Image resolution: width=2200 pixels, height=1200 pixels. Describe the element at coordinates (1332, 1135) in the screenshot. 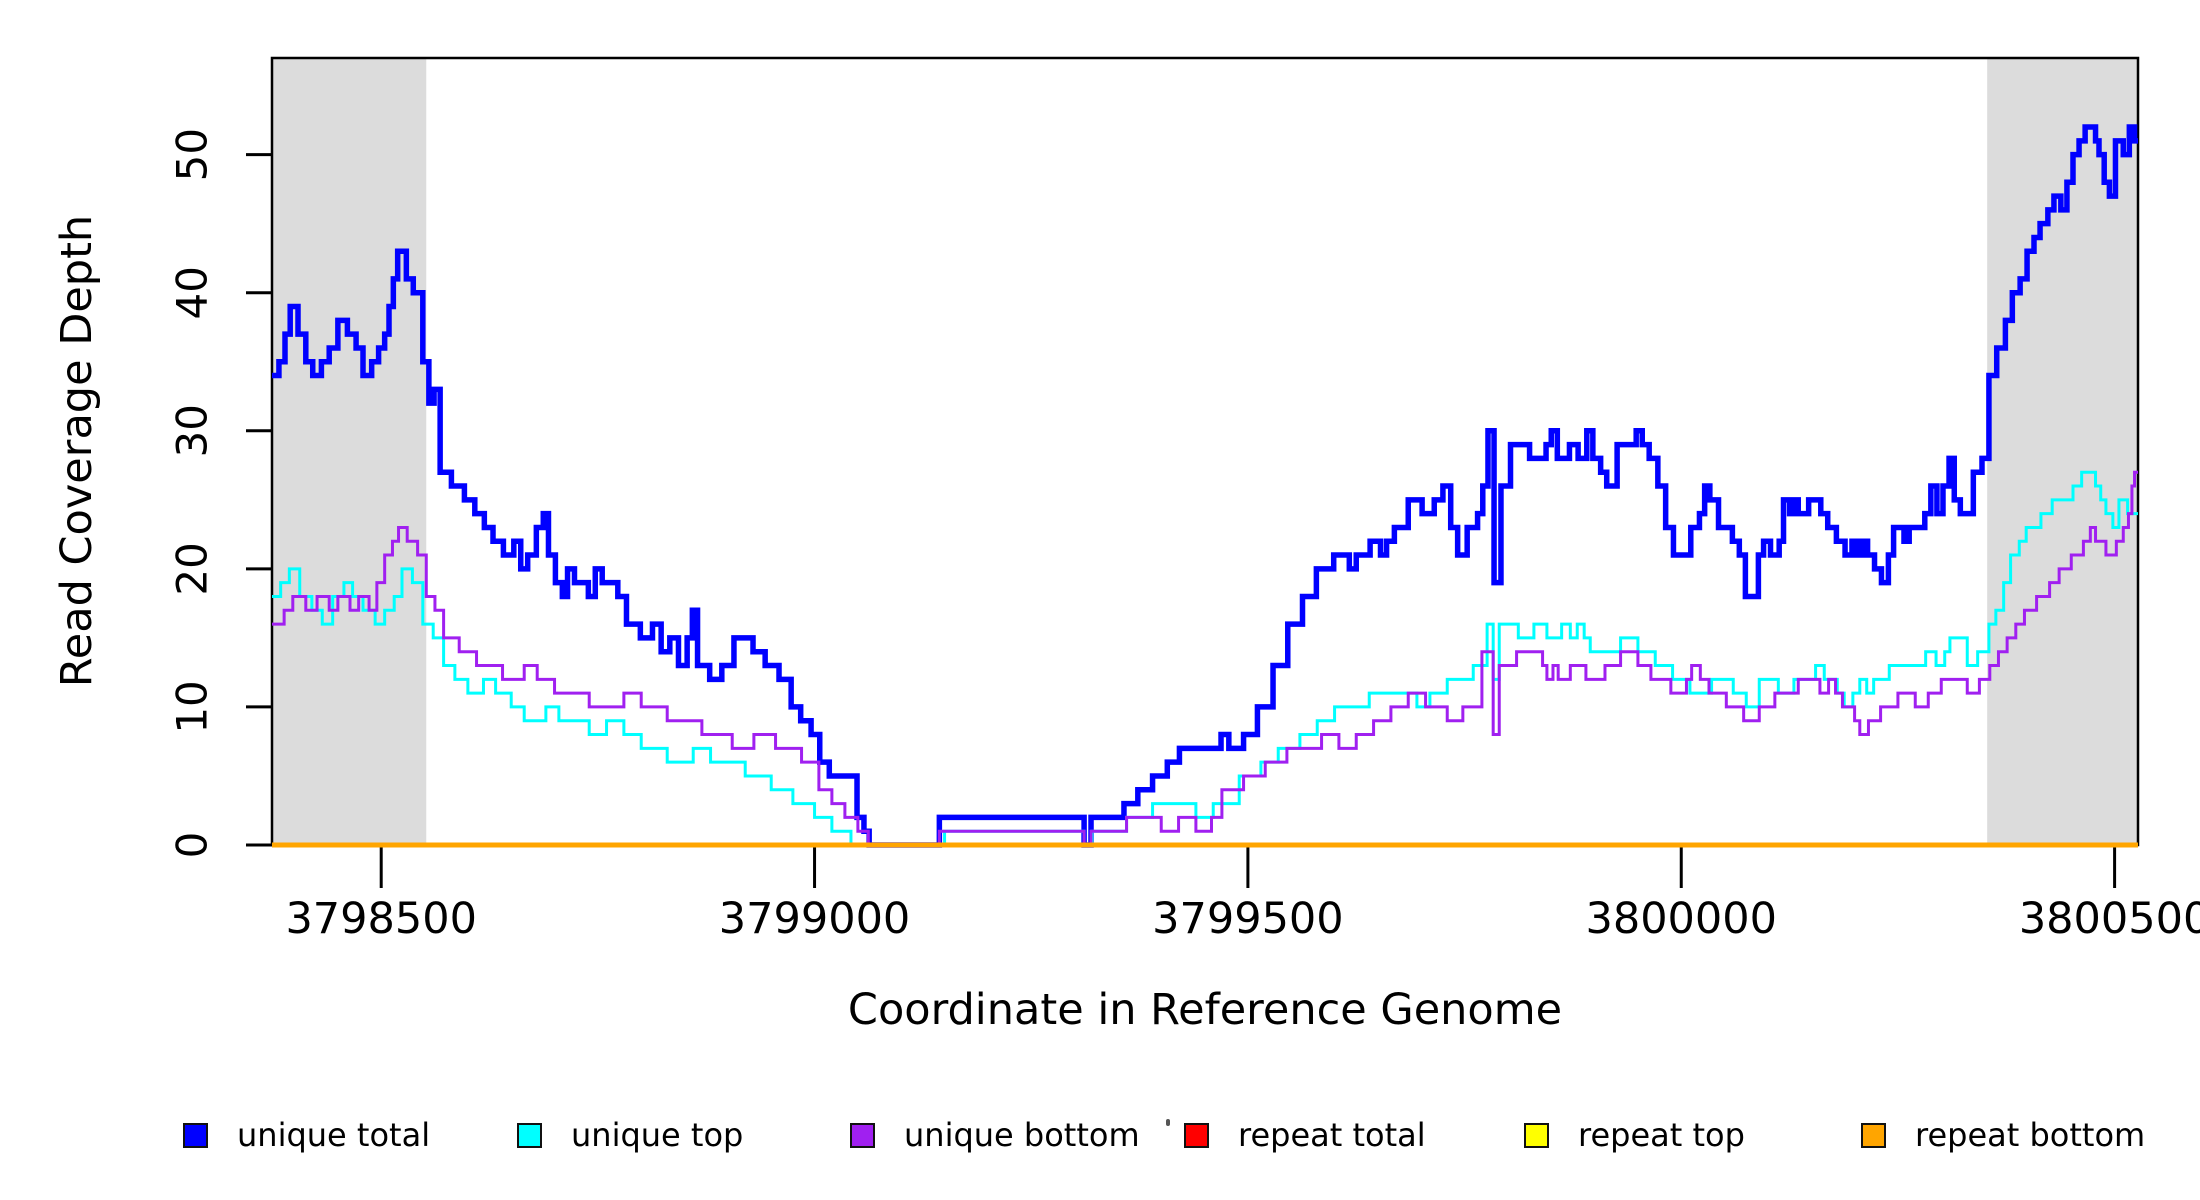

I see `legend-label: repeat total` at that location.